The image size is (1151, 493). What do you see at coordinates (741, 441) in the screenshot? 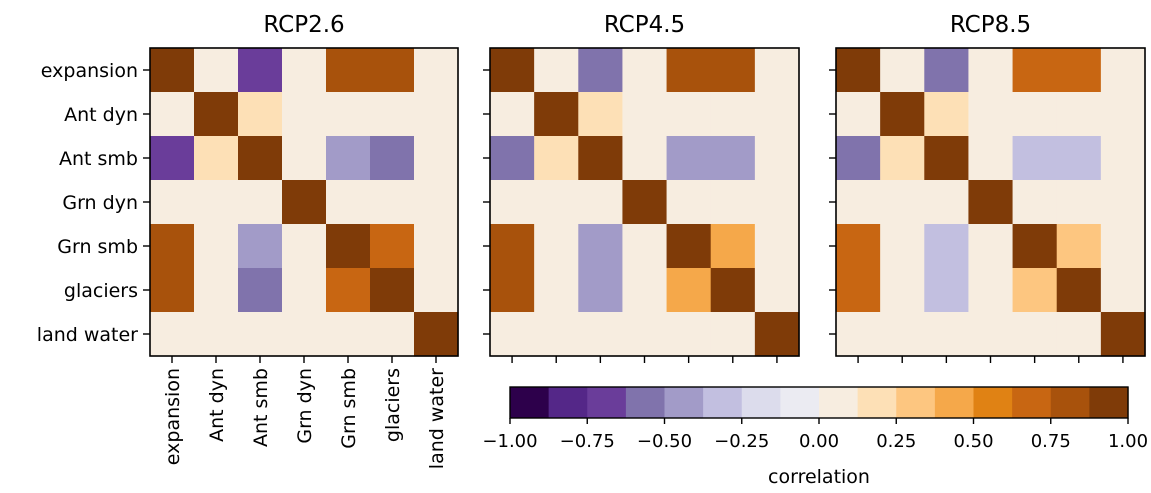
I see `colorbar-tick-label: −0.25` at bounding box center [741, 441].